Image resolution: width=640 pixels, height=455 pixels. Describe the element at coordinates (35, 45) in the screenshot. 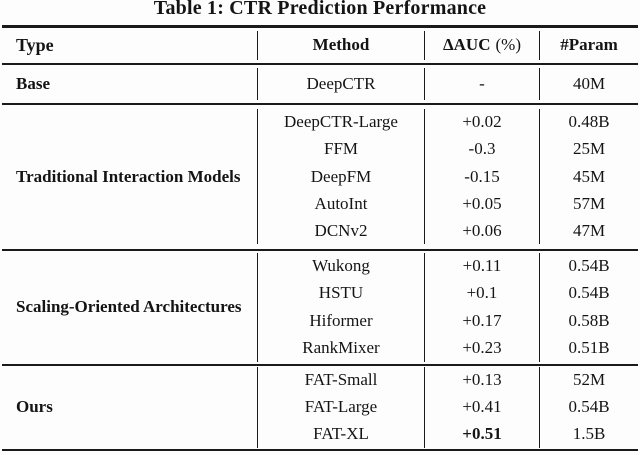

I see `header-type: Type` at that location.